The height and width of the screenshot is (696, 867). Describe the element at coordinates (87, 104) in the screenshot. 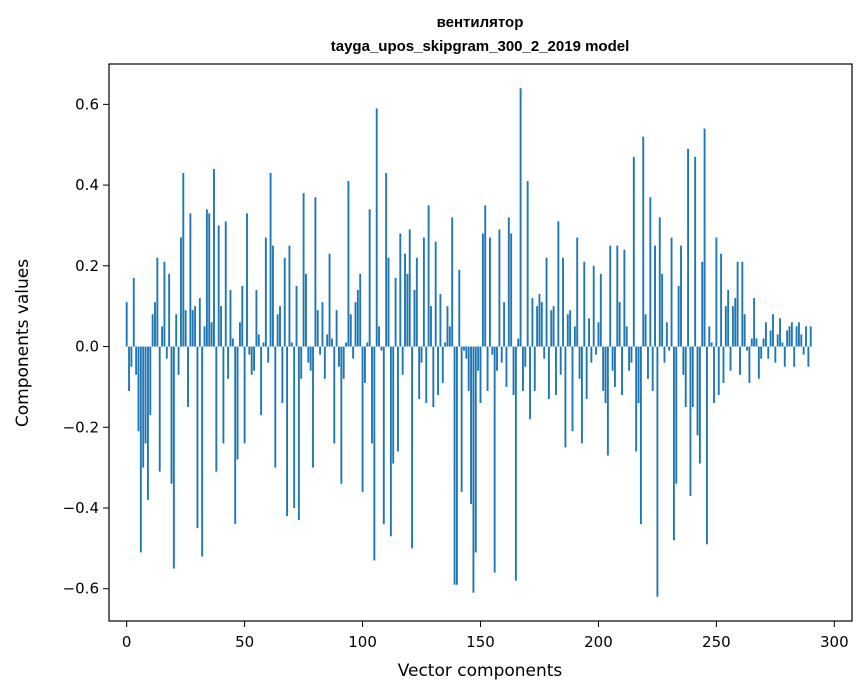

I see `y-tick-label: 0.6` at that location.